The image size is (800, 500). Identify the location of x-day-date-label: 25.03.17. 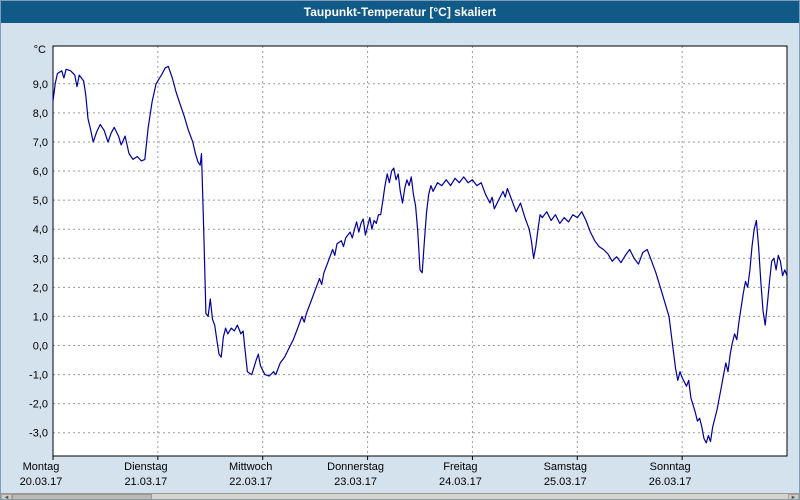
(565, 482).